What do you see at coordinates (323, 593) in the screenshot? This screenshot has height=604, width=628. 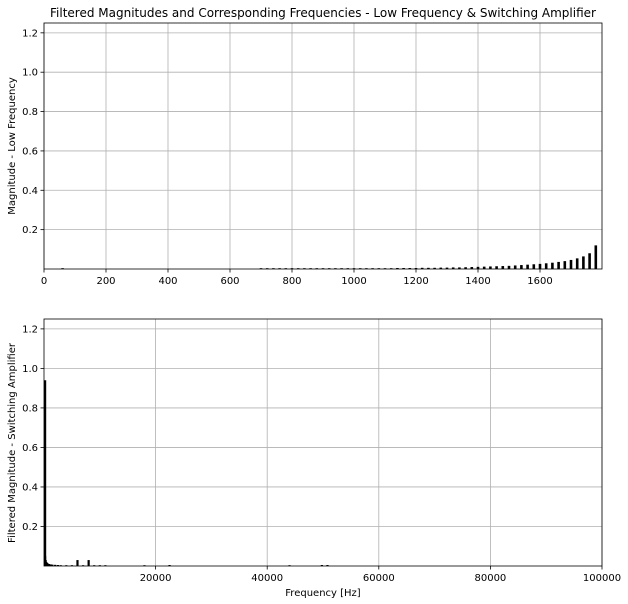 I see `bottom-x-axis-label: Frequency [Hz]` at bounding box center [323, 593].